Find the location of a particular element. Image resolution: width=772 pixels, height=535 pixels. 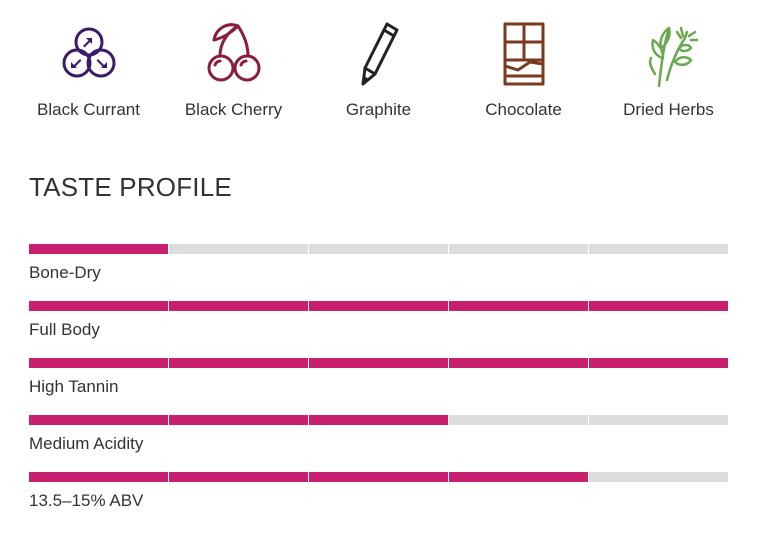

flavor-note-black-currant: Black Currant is located at coordinates (88, 73).